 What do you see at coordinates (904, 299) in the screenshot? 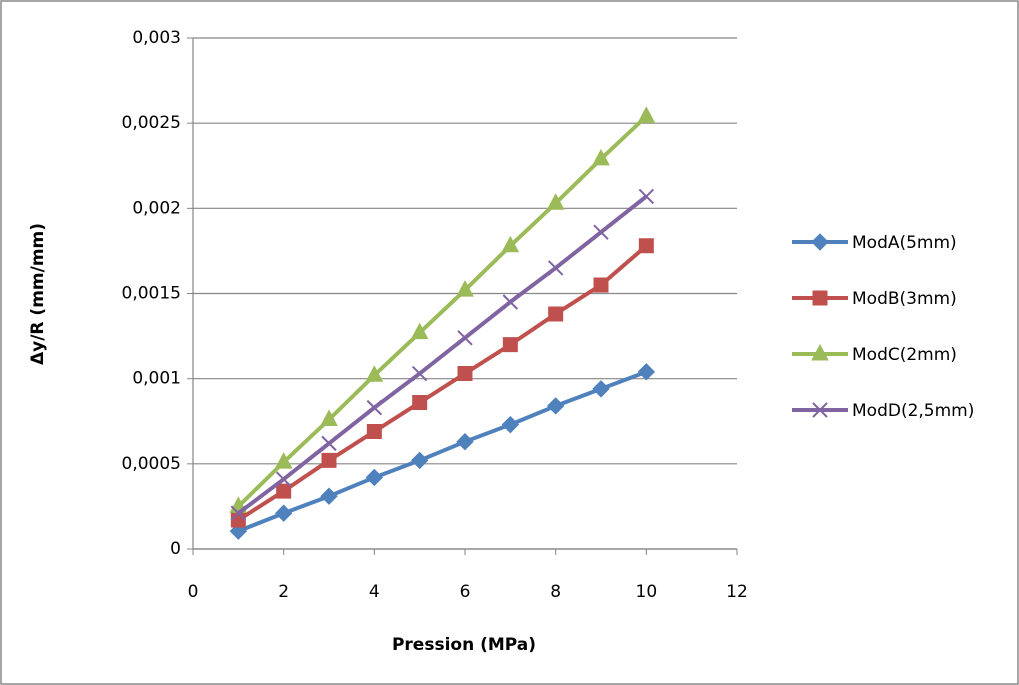
I see `legend-label: ModB(3mm)` at bounding box center [904, 299].